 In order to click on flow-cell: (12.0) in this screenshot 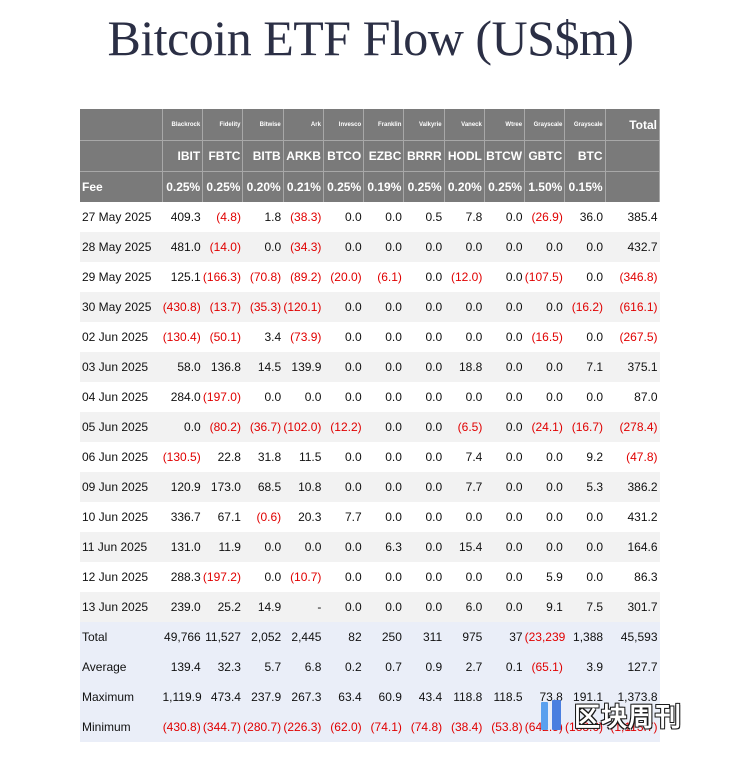, I will do `click(467, 277)`.